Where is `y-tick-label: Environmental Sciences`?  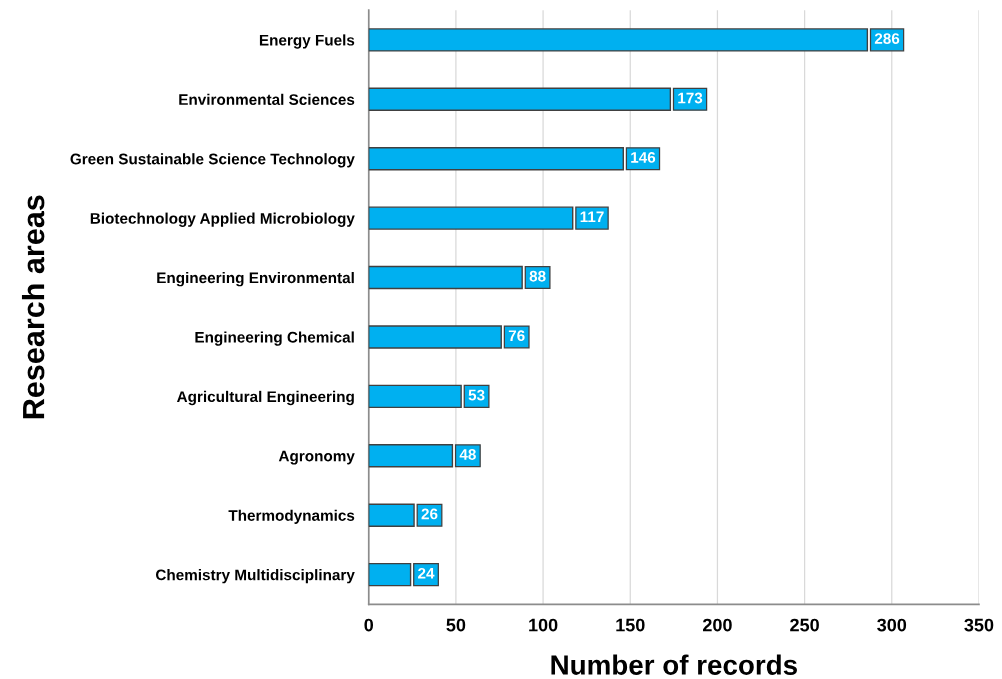 y-tick-label: Environmental Sciences is located at coordinates (267, 99).